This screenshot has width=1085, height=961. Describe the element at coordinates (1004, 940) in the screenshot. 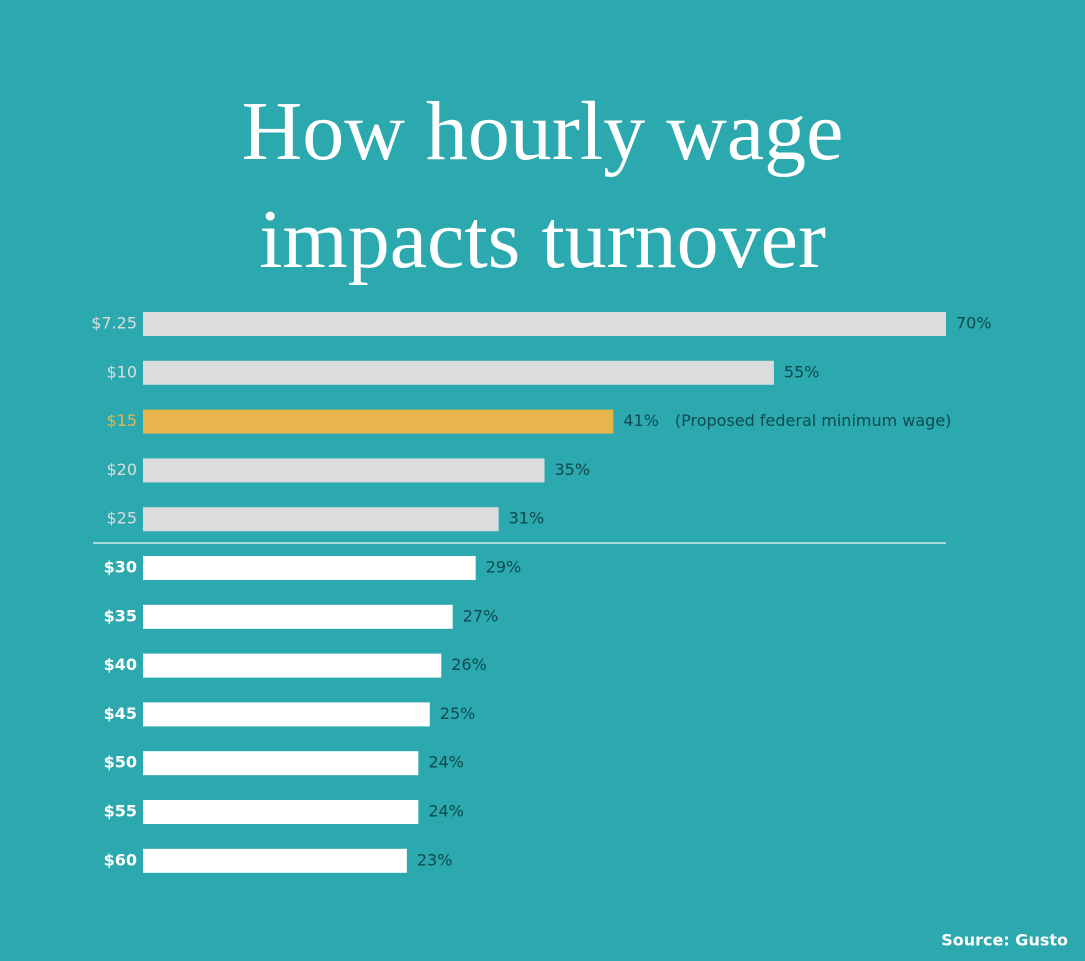

I see `source: Source: Gusto` at that location.